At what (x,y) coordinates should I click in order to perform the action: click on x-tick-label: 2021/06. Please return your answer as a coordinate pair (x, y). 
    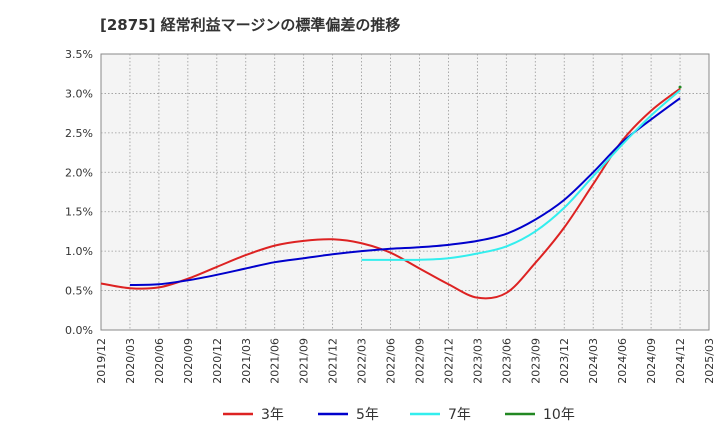
    Looking at the image, I should click on (275, 361).